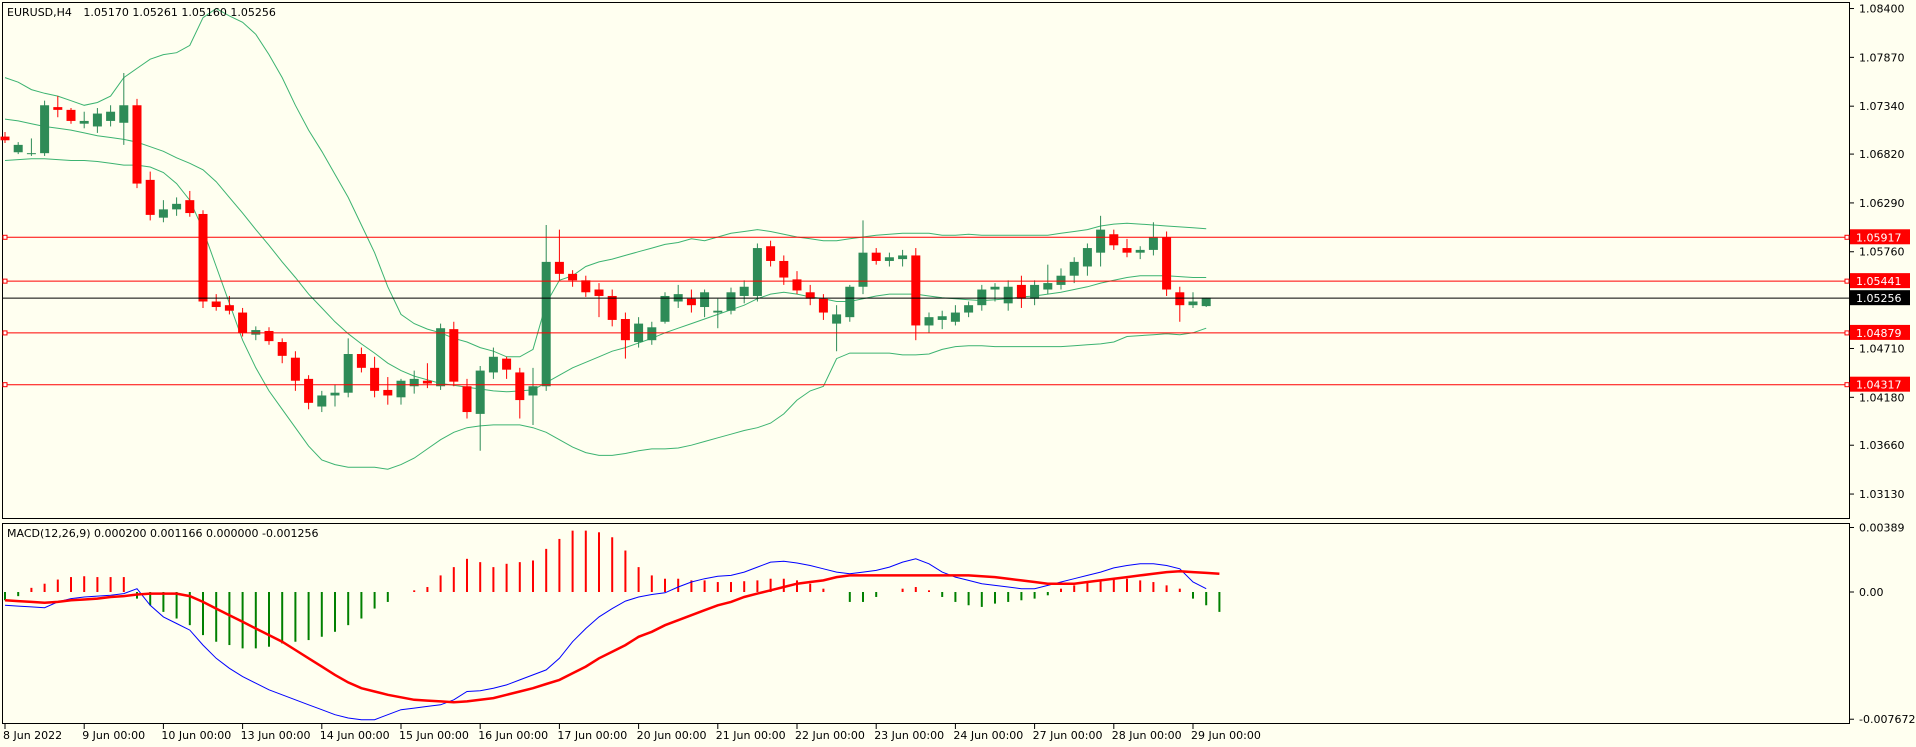  What do you see at coordinates (1880, 298) in the screenshot?
I see `current-price-tag` at bounding box center [1880, 298].